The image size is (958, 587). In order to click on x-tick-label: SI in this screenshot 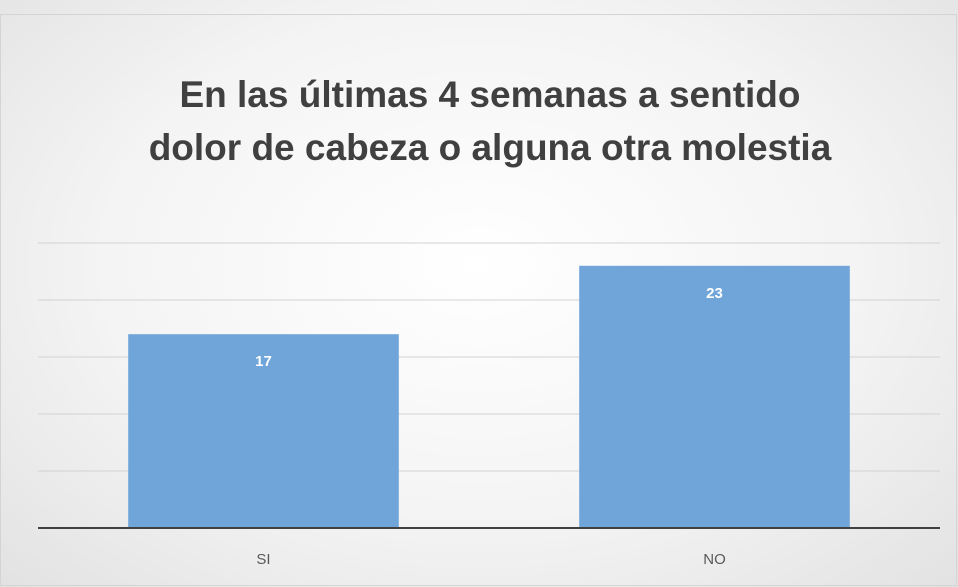, I will do `click(263, 559)`.